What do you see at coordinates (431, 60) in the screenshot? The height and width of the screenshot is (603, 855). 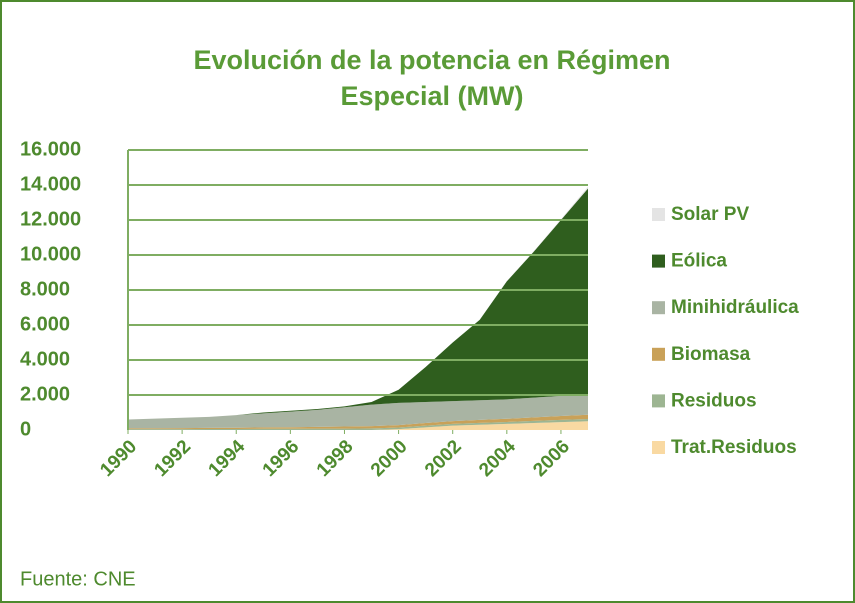 I see `chart-title: Evolución de la potencia en Régimen` at bounding box center [431, 60].